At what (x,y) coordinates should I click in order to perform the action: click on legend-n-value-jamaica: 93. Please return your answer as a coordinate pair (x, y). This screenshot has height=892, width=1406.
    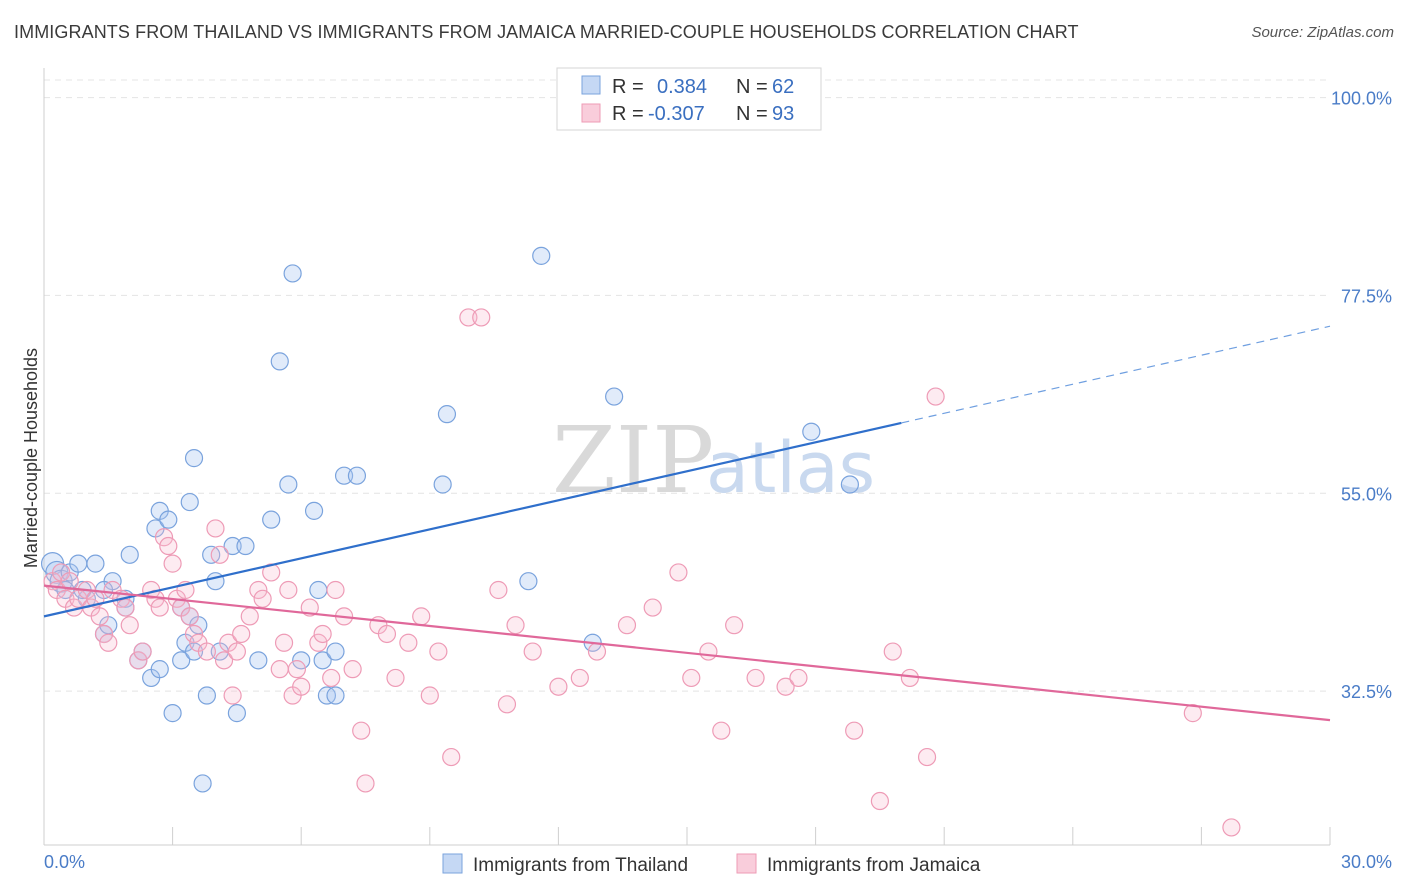
    Looking at the image, I should click on (783, 114).